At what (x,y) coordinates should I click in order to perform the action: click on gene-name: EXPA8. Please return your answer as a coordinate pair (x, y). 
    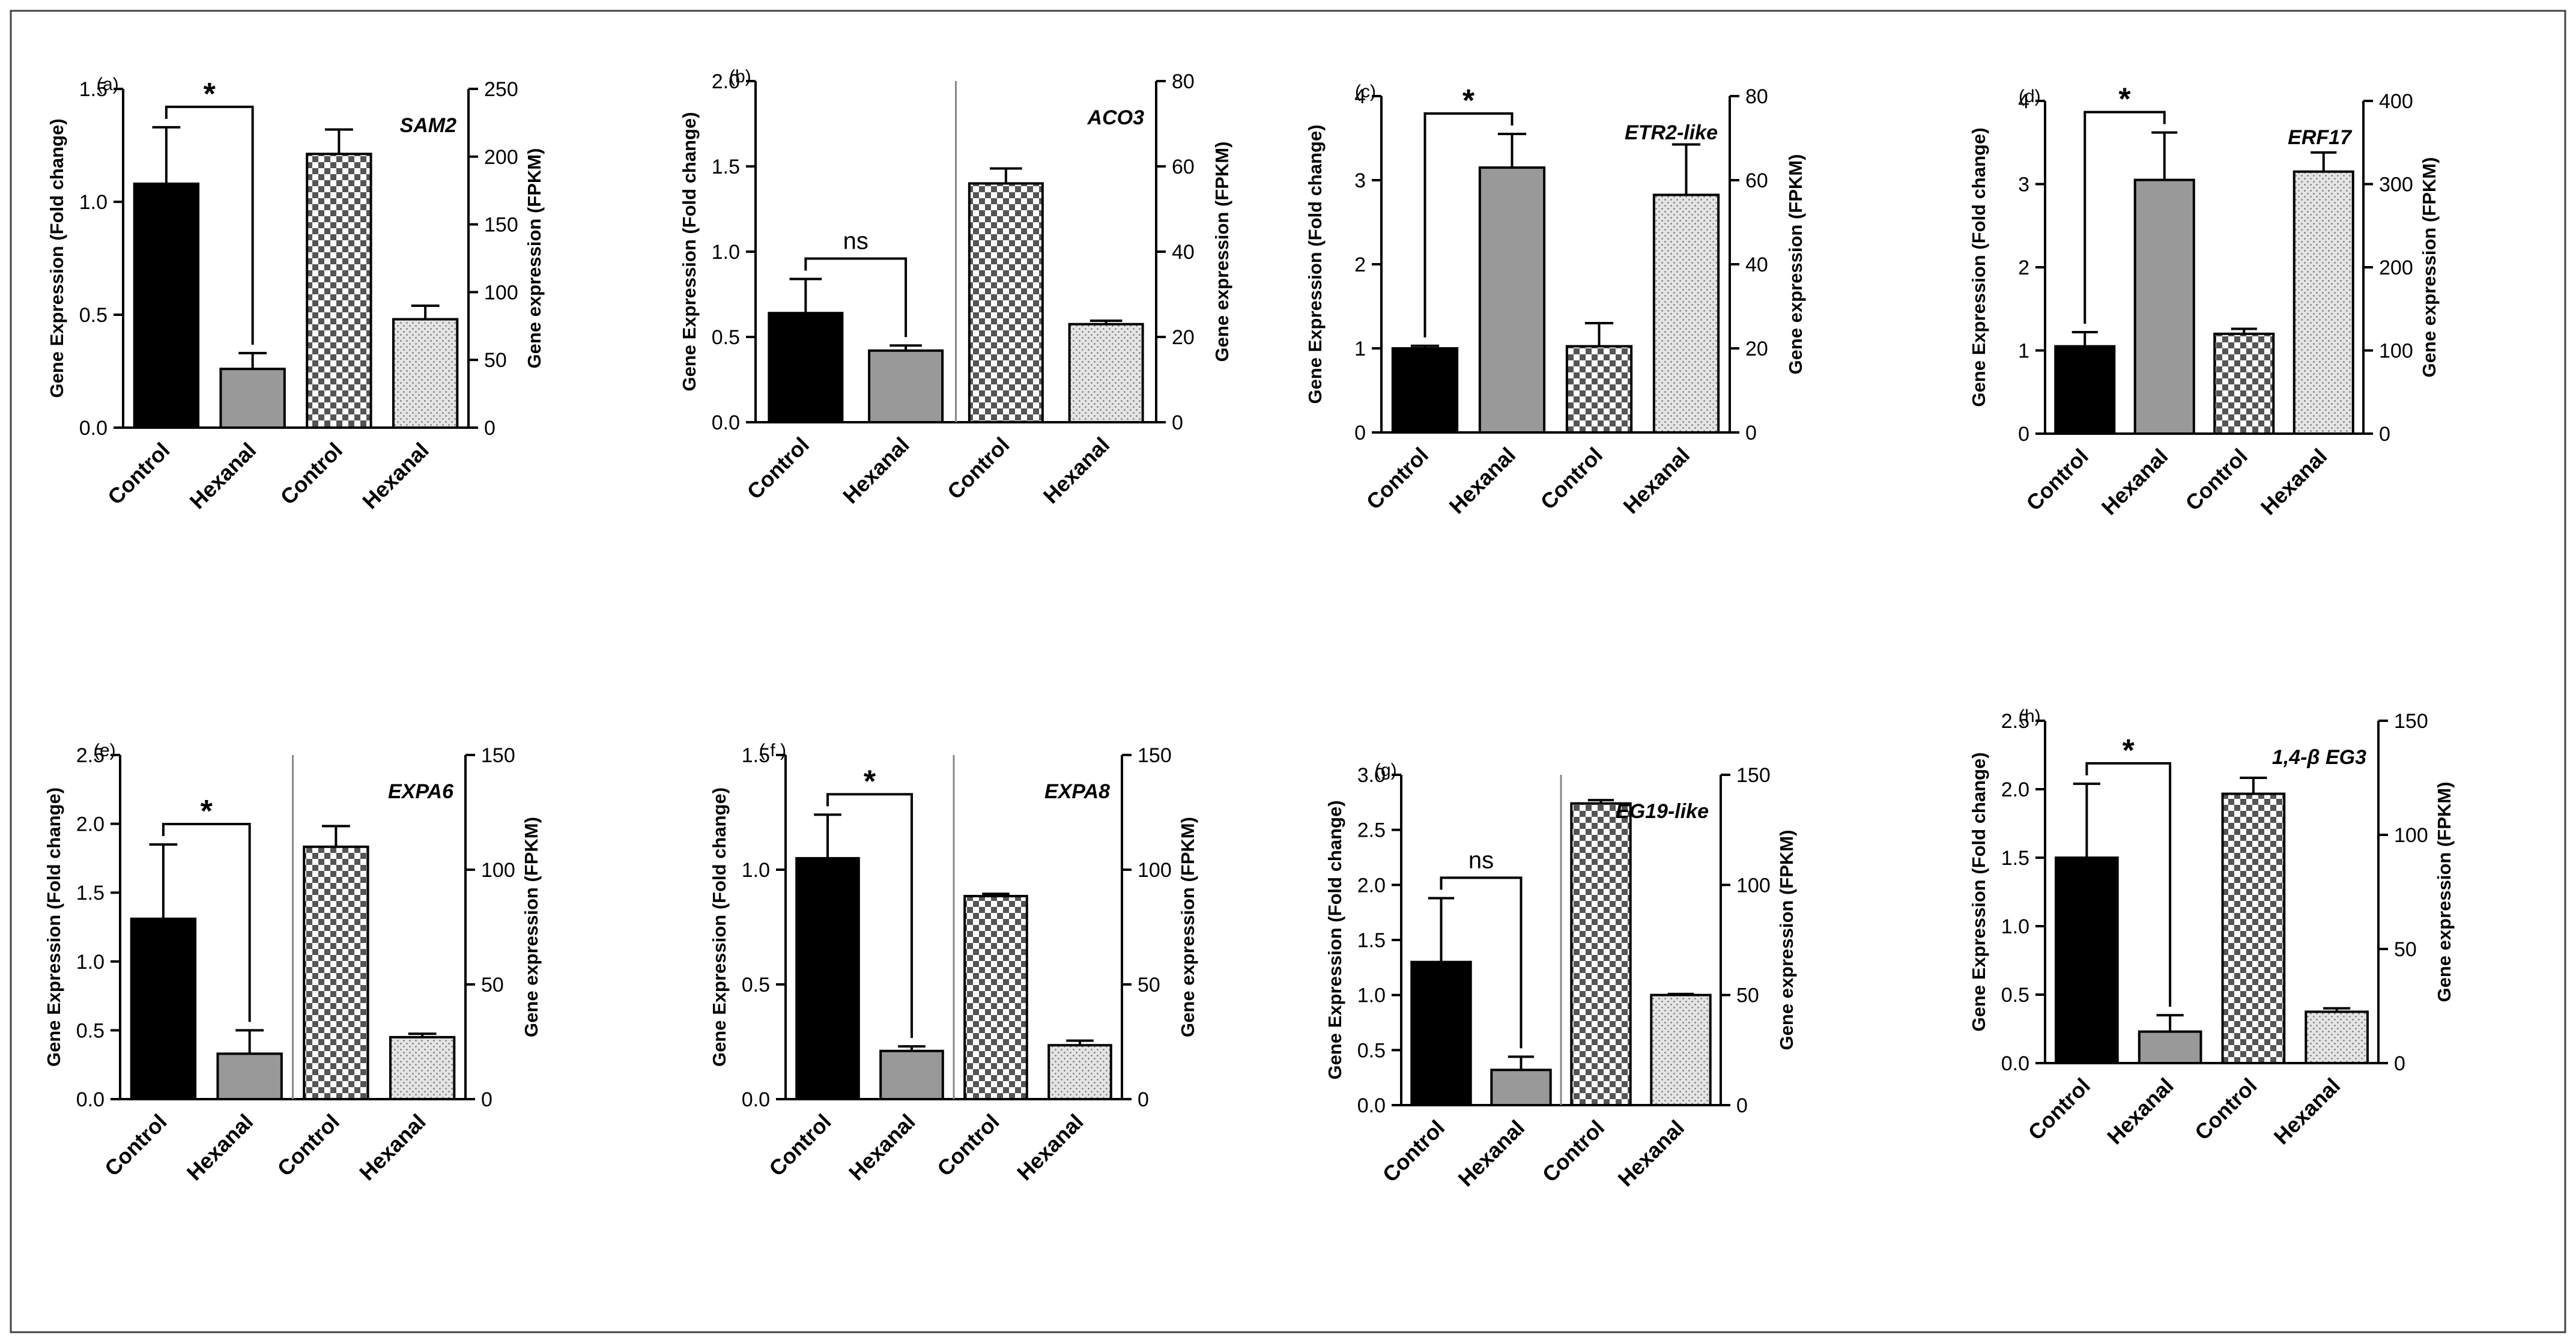
    Looking at the image, I should click on (1077, 791).